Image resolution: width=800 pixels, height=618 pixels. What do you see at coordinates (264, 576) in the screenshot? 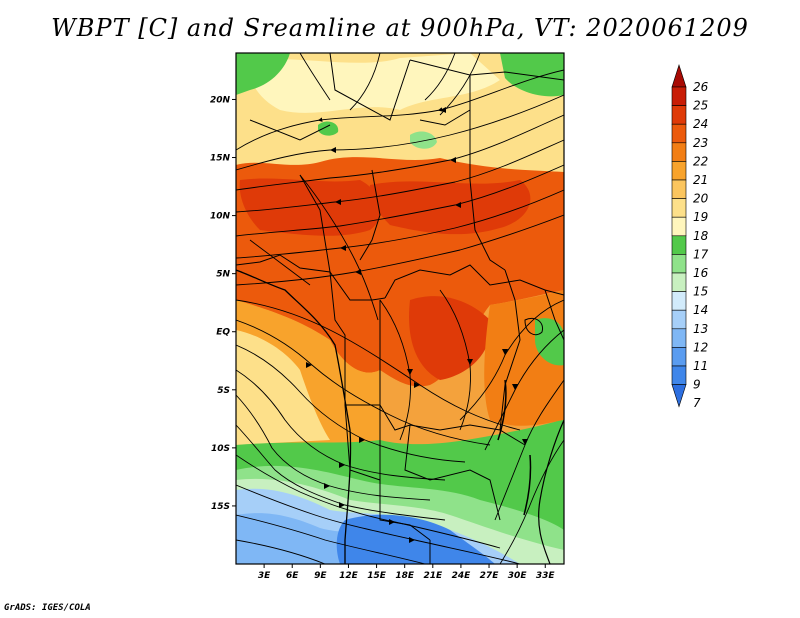
I see `x-tick-label: 3E` at bounding box center [264, 576].